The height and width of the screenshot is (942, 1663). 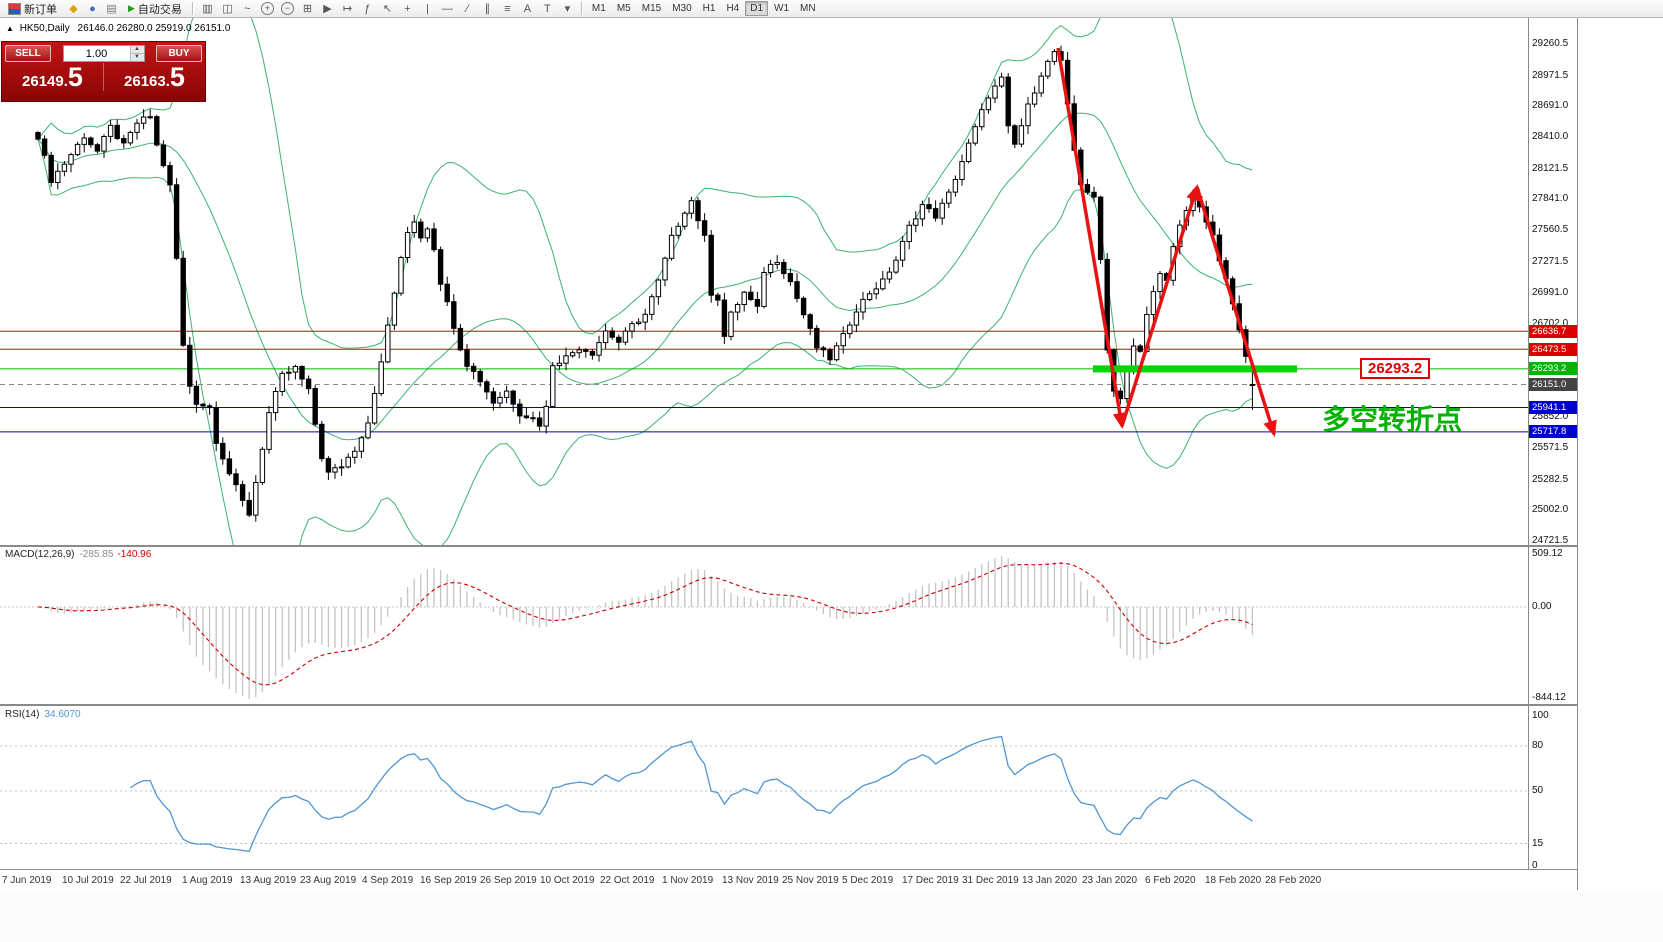 What do you see at coordinates (1550, 447) in the screenshot?
I see `price-axis-label: 25571.5` at bounding box center [1550, 447].